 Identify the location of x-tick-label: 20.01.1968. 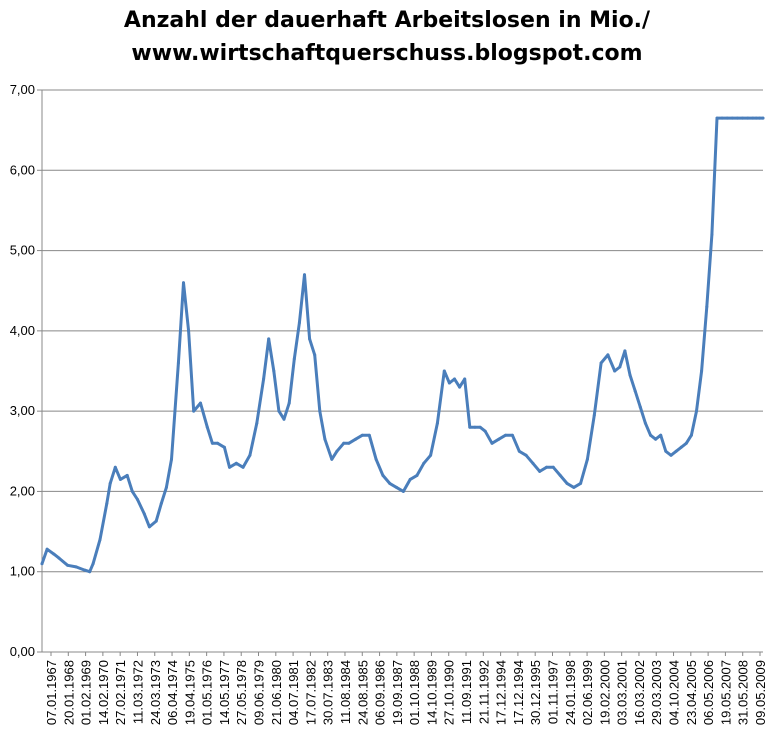
(68, 692).